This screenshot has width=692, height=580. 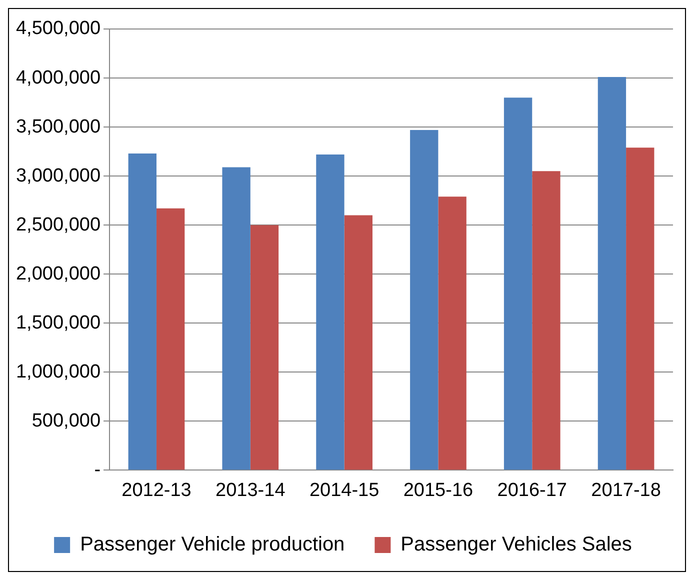 What do you see at coordinates (58, 175) in the screenshot?
I see `y-tick-label: 3,000,000` at bounding box center [58, 175].